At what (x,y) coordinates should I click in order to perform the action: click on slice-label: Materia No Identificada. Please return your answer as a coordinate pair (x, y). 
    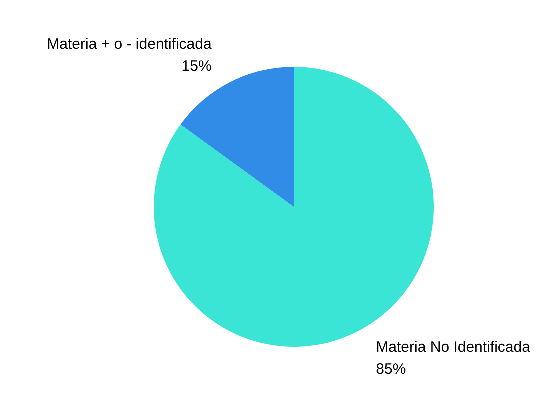
    Looking at the image, I should click on (454, 347).